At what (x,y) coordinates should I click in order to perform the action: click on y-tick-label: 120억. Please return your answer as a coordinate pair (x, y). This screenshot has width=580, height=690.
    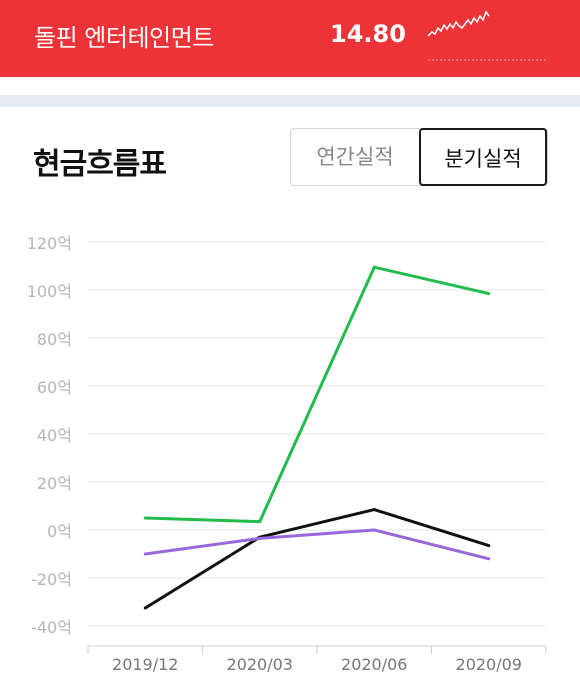
    Looking at the image, I should click on (49, 243).